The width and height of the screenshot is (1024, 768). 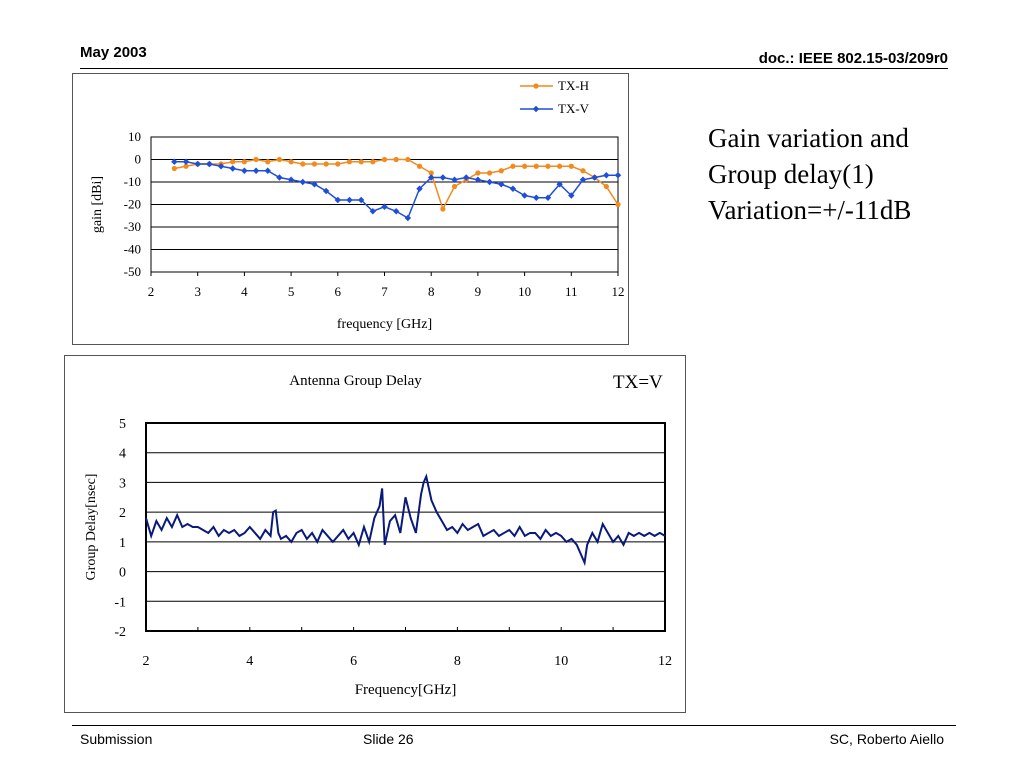 I want to click on legend-marker-tx-v, so click(x=536, y=109).